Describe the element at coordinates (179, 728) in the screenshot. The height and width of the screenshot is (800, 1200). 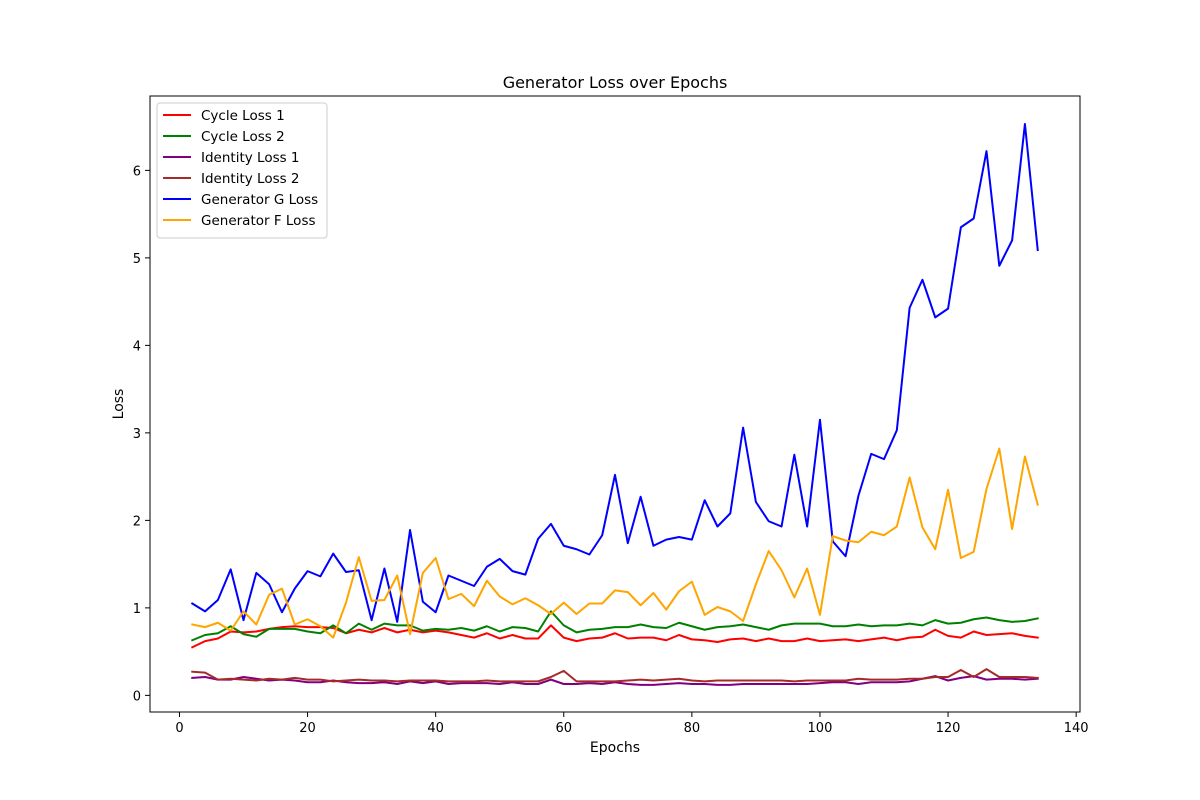
I see `x-tick-label: 0` at that location.